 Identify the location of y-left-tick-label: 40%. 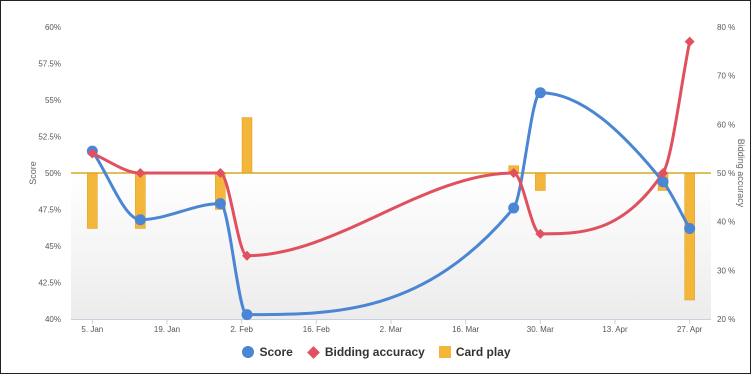
(53, 319).